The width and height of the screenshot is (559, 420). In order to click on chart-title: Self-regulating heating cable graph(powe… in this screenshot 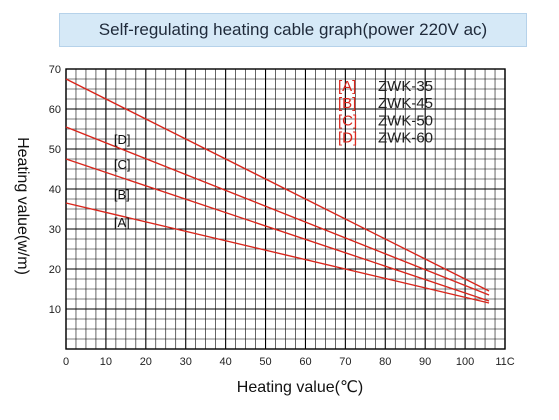, I will do `click(293, 30)`.